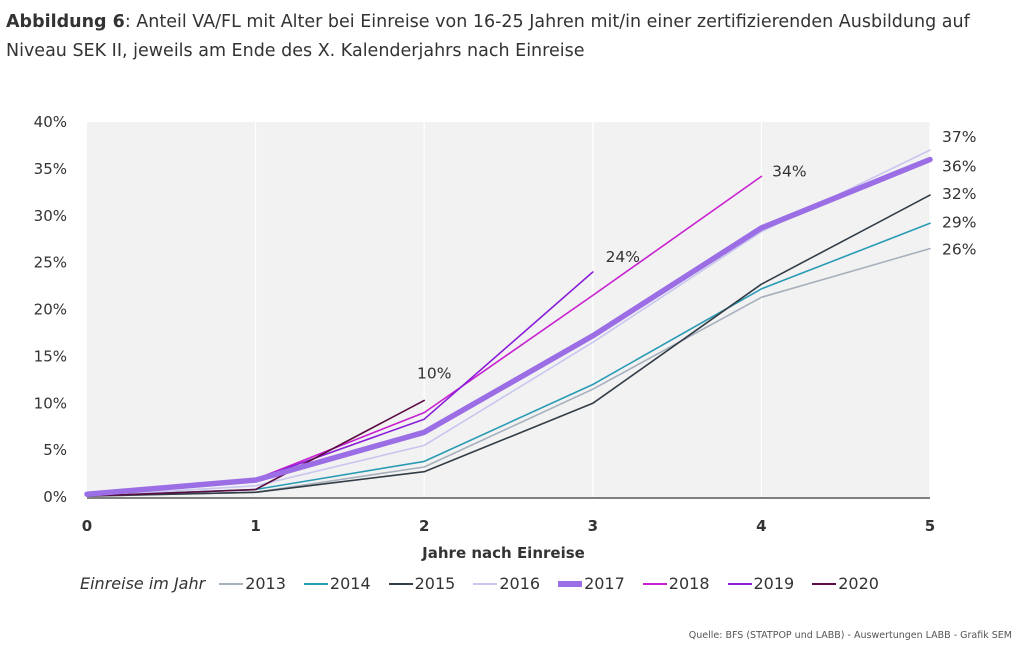 The image size is (1024, 652). What do you see at coordinates (858, 583) in the screenshot?
I see `legend-label: 2020` at bounding box center [858, 583].